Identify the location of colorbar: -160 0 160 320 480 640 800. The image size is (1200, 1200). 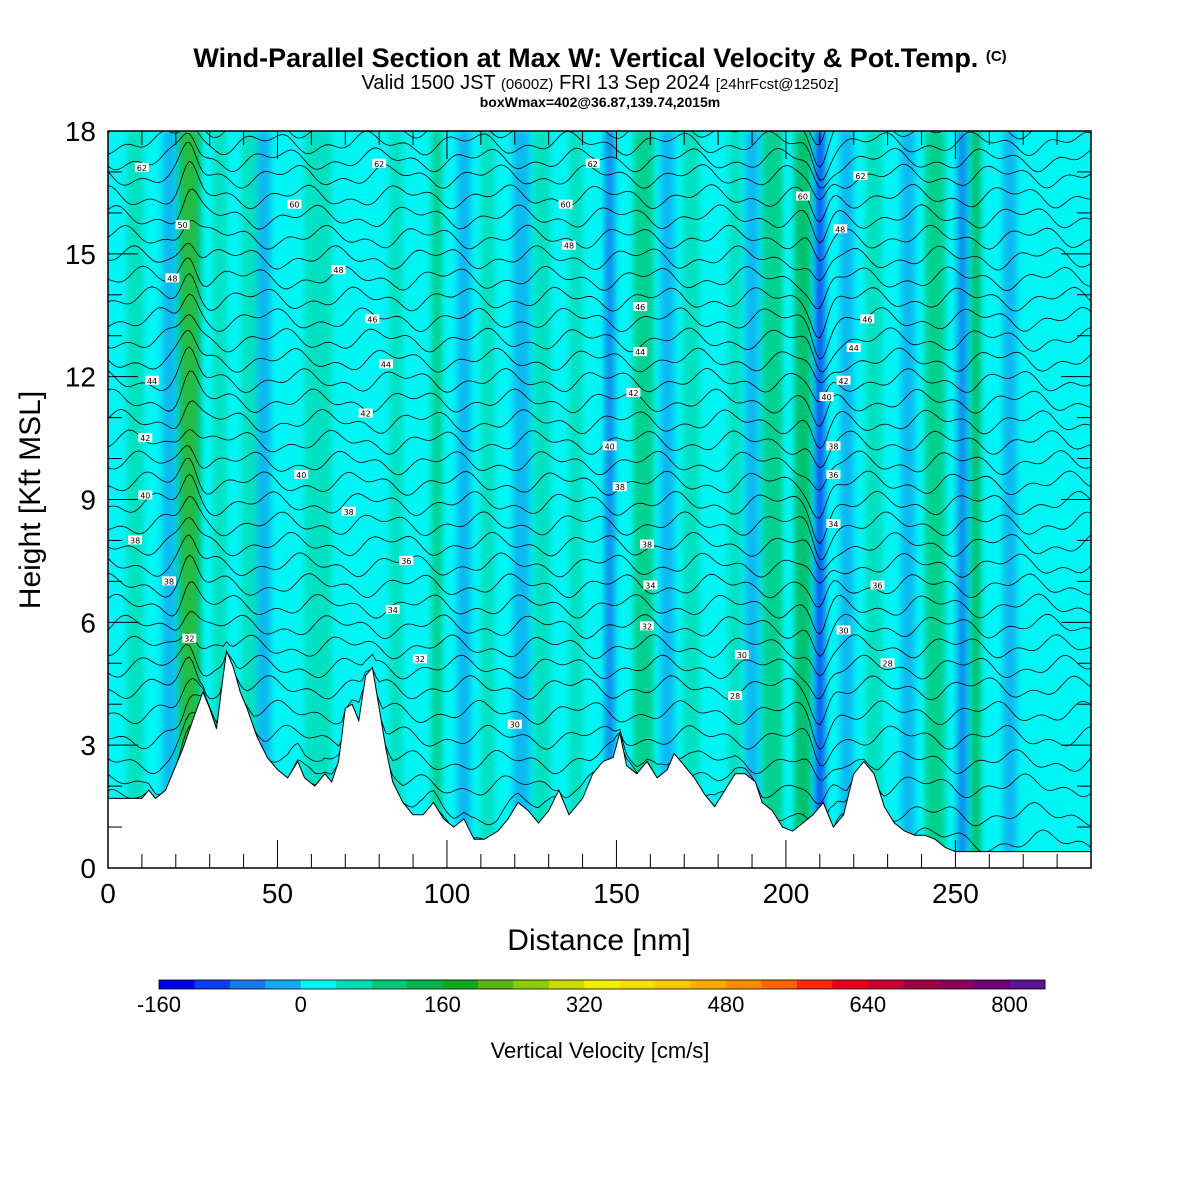
(591, 998).